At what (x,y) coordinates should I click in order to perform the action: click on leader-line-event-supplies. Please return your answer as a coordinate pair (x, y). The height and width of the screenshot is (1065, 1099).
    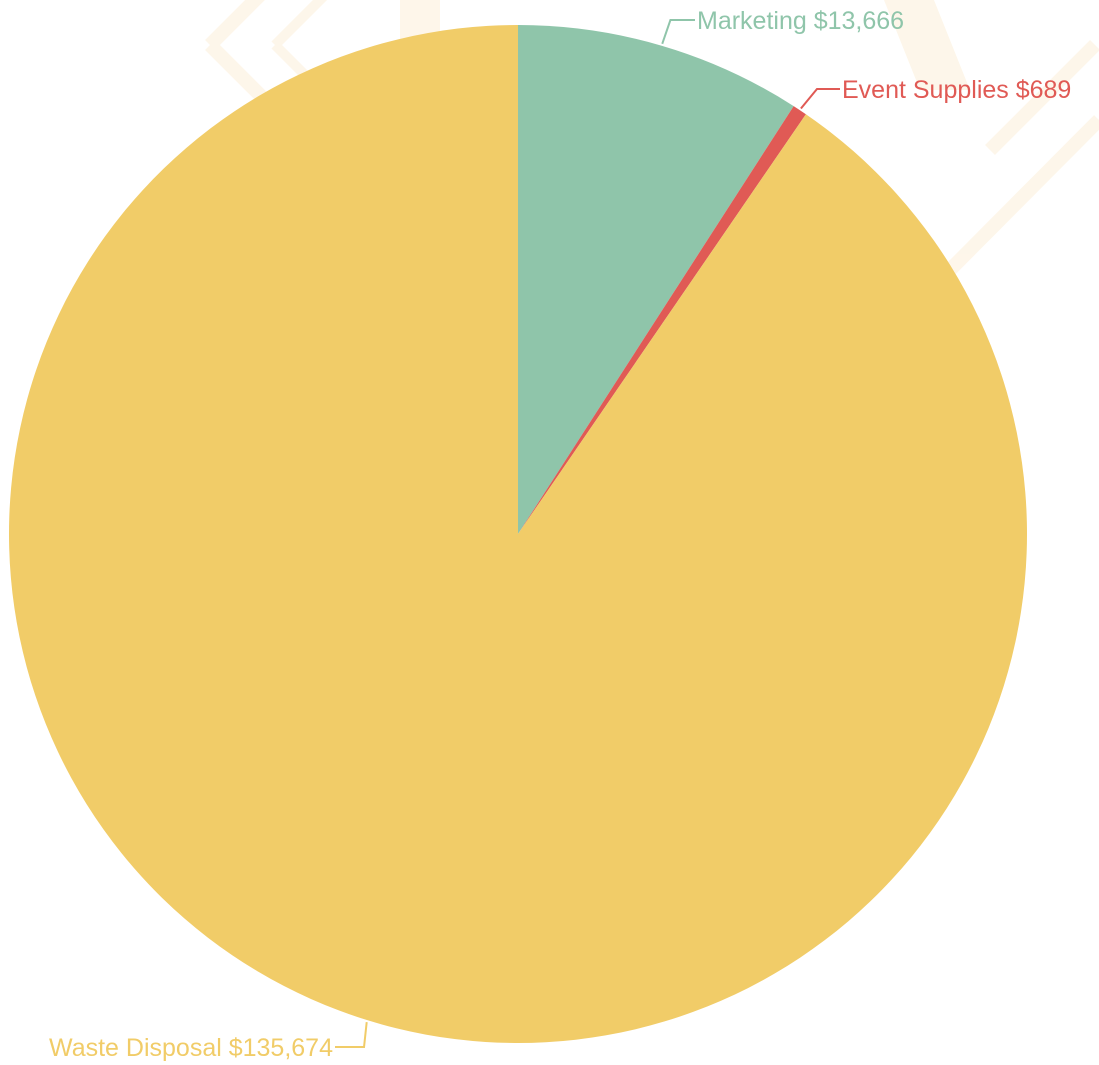
    Looking at the image, I should click on (820, 99).